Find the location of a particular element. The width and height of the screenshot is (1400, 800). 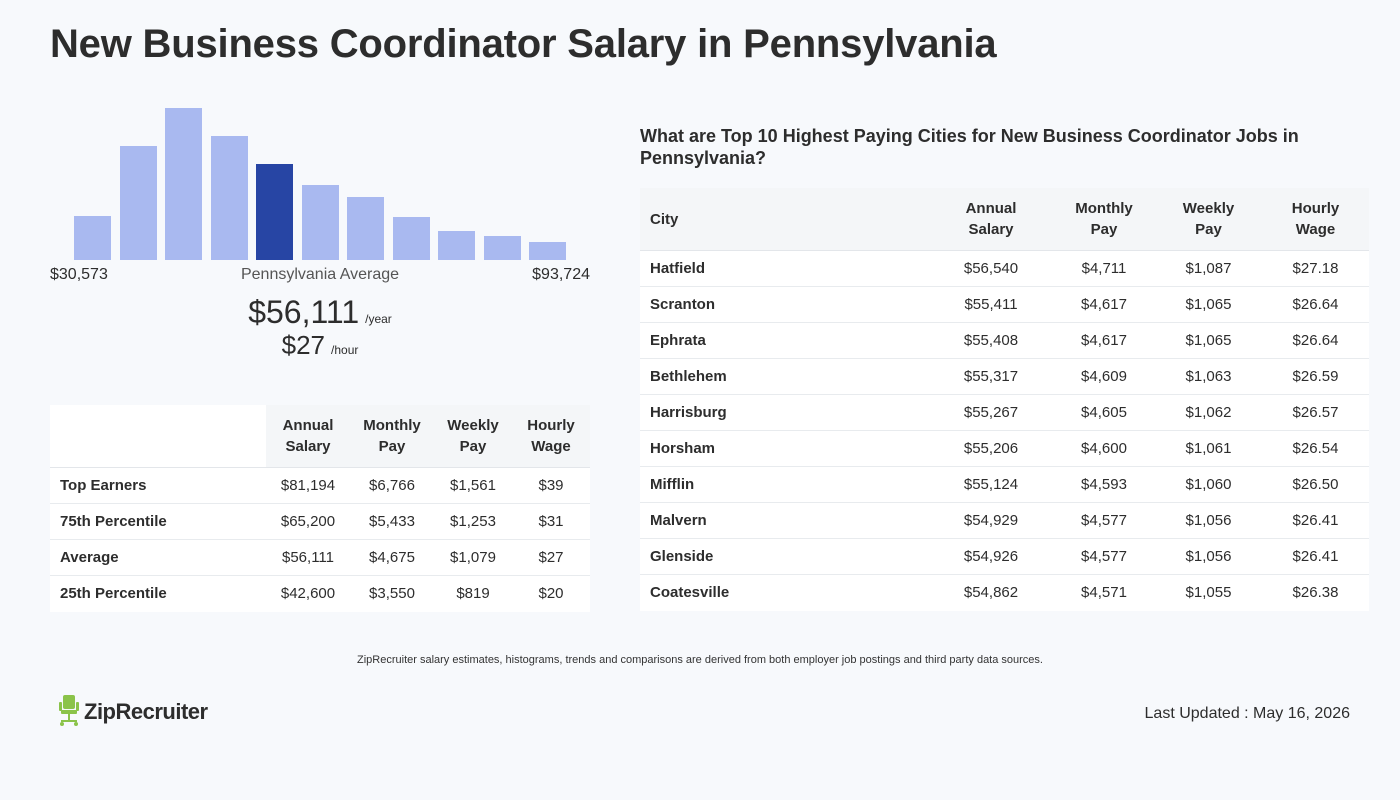

cell-hourly: $26.57 is located at coordinates (1315, 412).